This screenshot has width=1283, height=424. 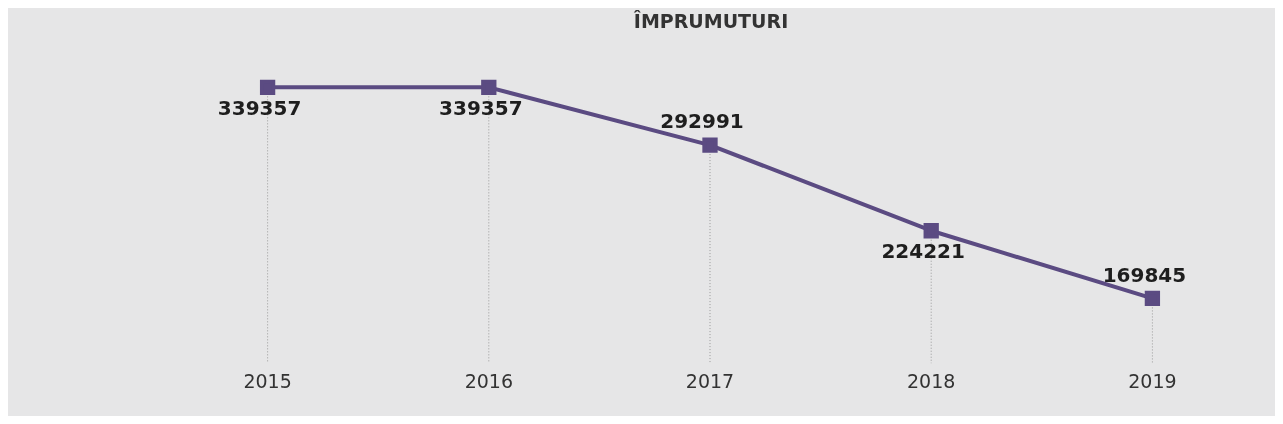 What do you see at coordinates (931, 380) in the screenshot?
I see `x-tick-label: 2018` at bounding box center [931, 380].